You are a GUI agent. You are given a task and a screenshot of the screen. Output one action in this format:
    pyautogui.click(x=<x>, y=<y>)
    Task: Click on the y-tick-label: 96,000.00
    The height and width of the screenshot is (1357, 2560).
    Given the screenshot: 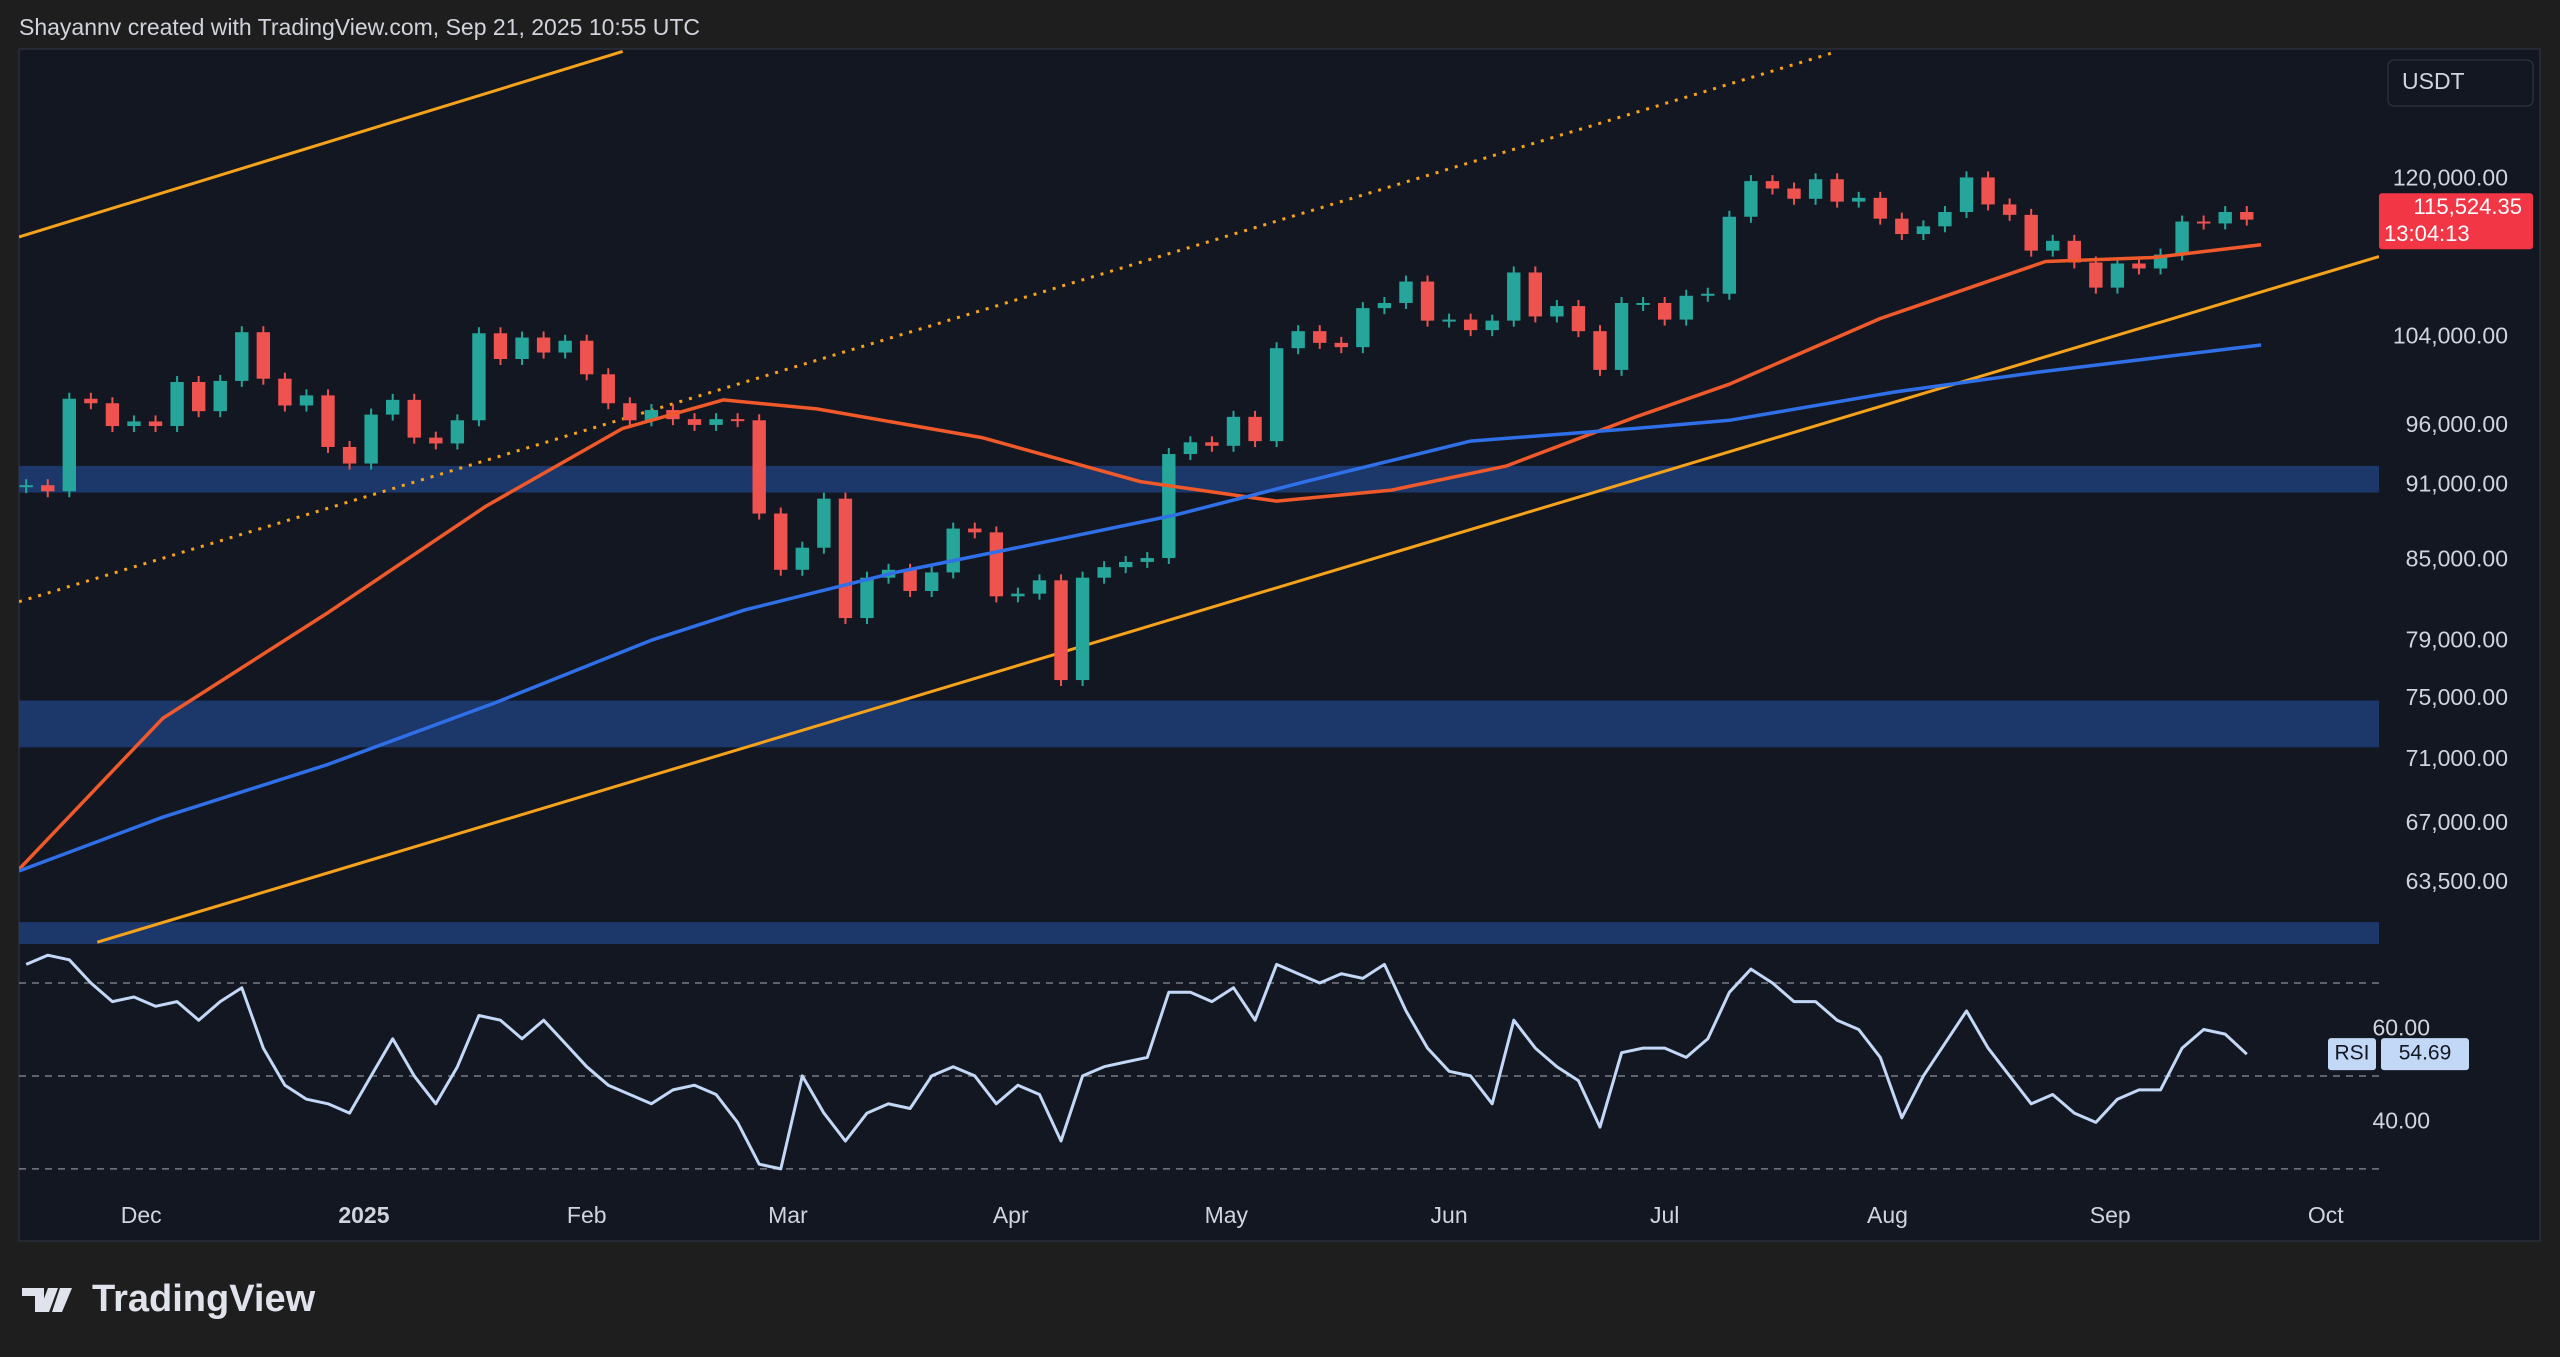 What is the action you would take?
    pyautogui.click(x=2457, y=424)
    